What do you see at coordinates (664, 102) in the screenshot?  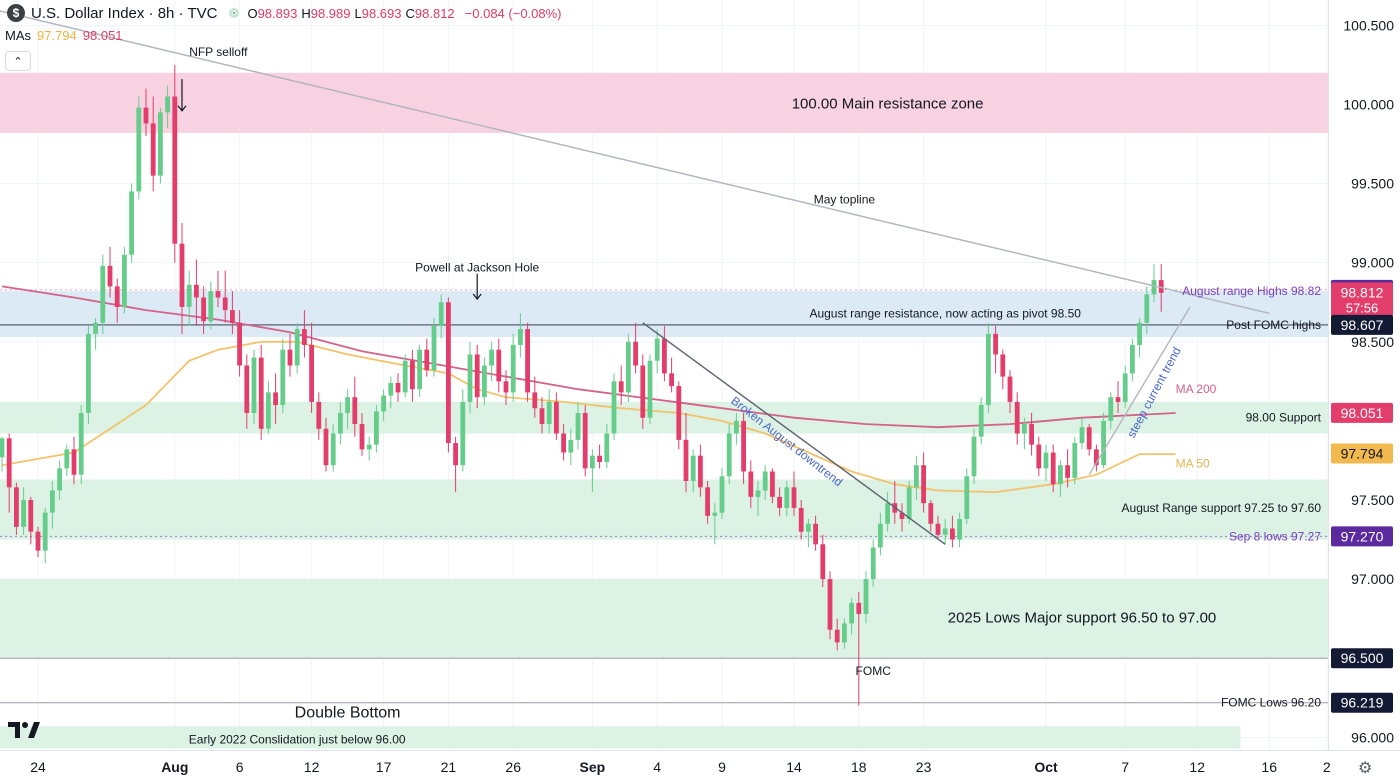 I see `zone-band` at bounding box center [664, 102].